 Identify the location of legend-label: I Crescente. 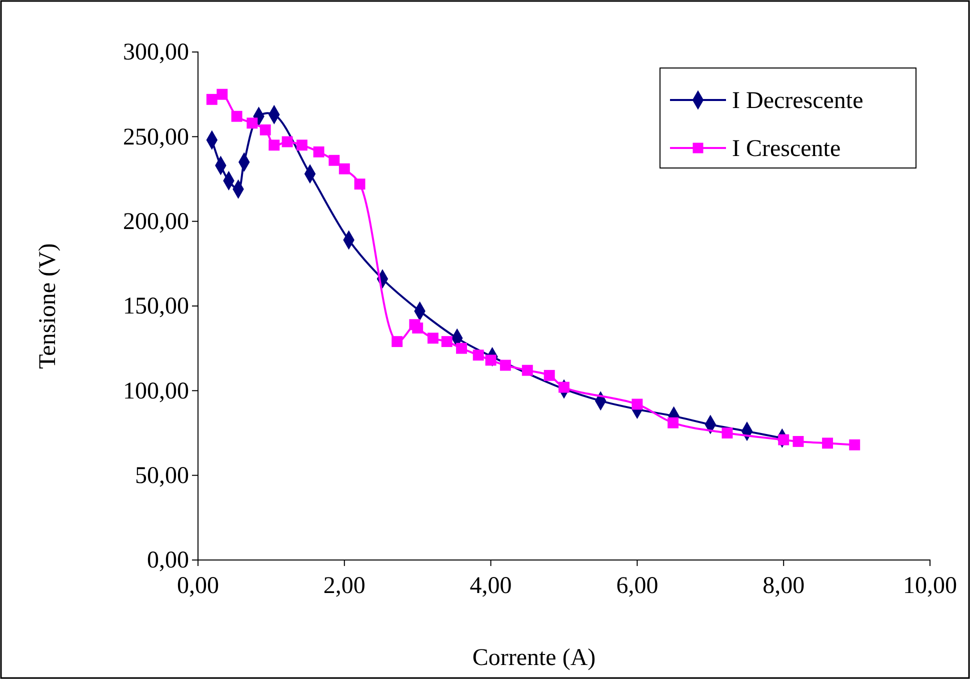
(786, 149).